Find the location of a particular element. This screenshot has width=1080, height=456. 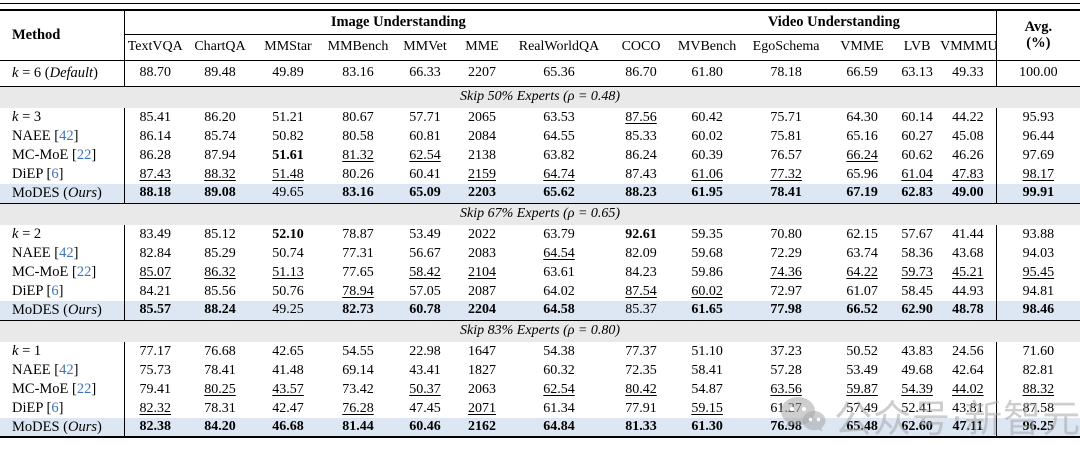

metric-value: 60.46 is located at coordinates (425, 428).